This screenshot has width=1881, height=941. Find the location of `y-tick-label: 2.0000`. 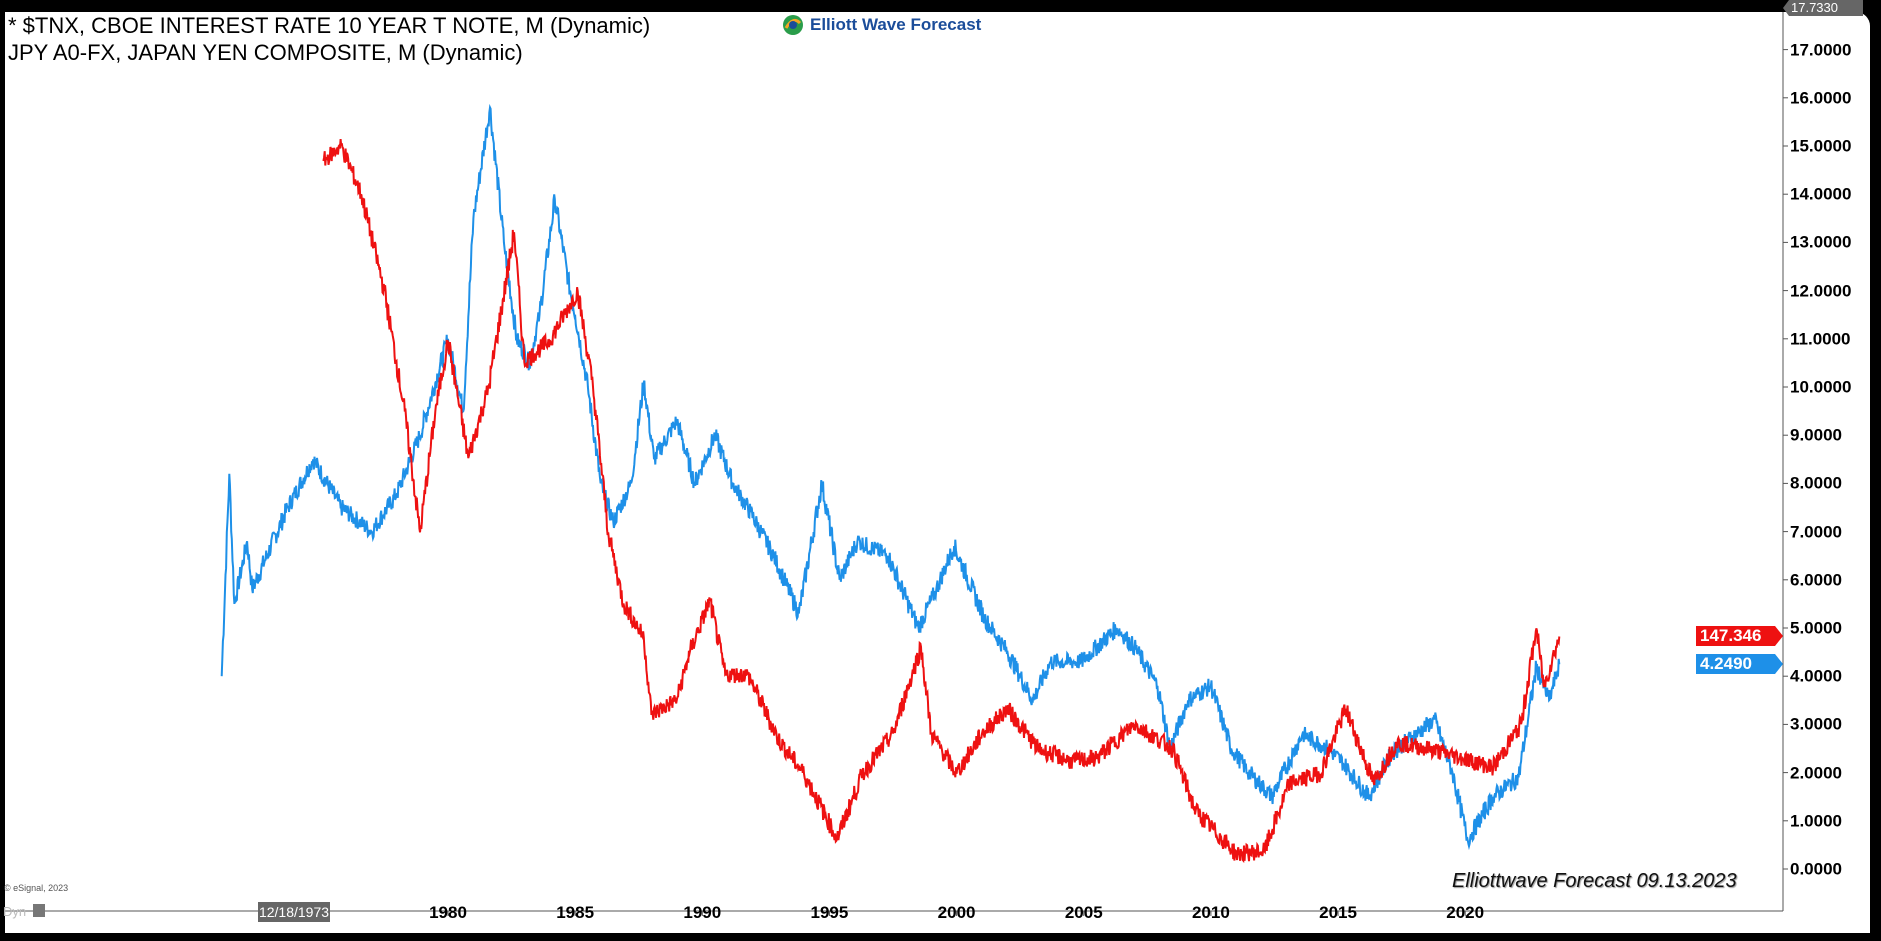

y-tick-label: 2.0000 is located at coordinates (1816, 773).